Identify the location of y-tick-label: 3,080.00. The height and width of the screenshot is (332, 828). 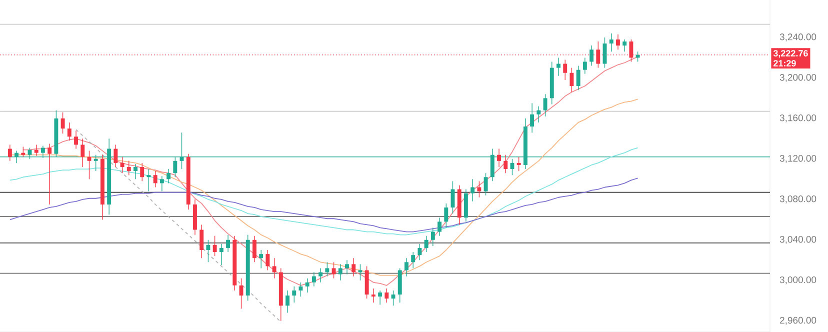
(798, 199).